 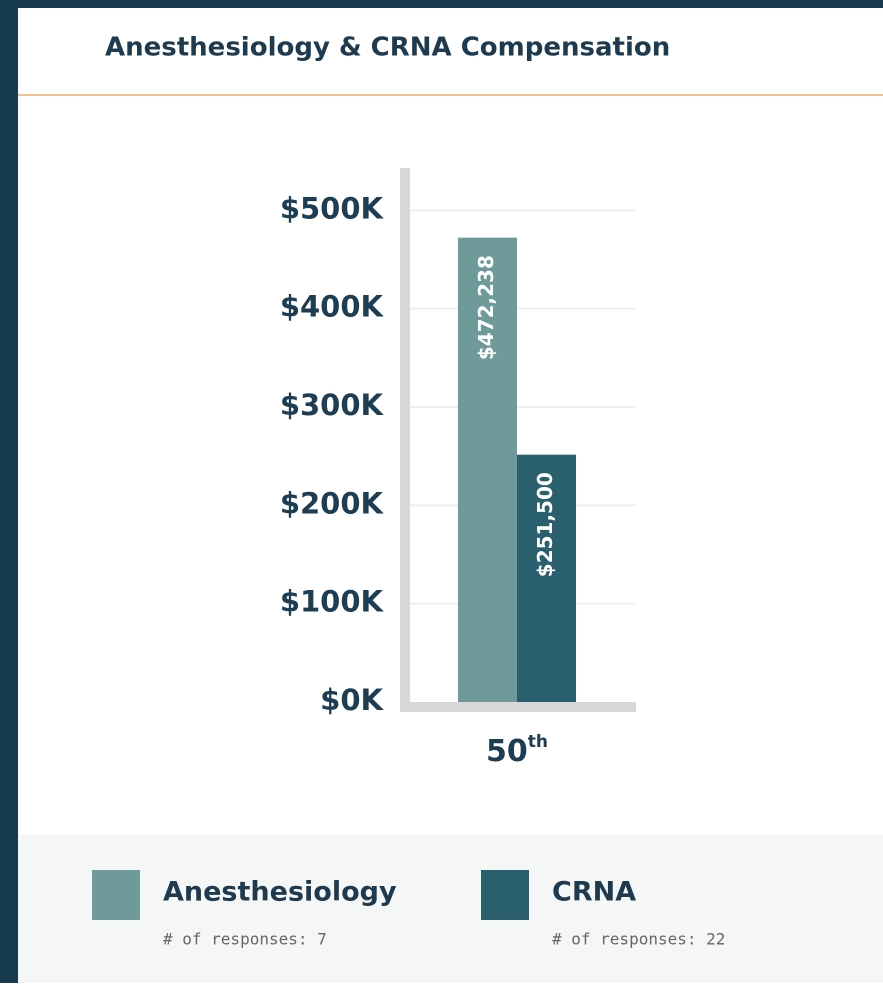 What do you see at coordinates (332, 503) in the screenshot?
I see `y-tick-label: $200K` at bounding box center [332, 503].